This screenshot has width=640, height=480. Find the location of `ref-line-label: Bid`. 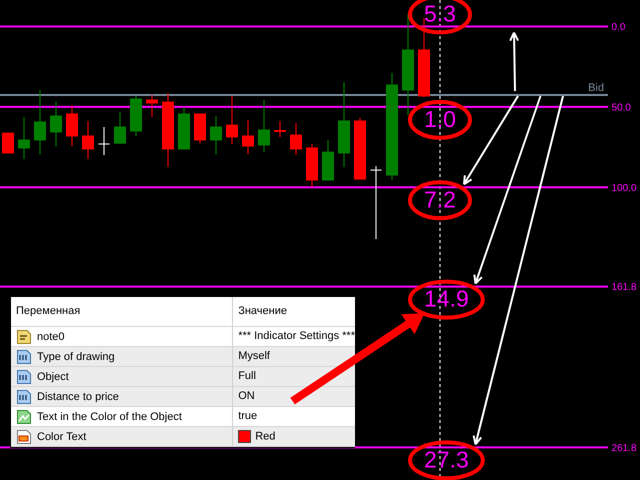

ref-line-label: Bid is located at coordinates (596, 88).